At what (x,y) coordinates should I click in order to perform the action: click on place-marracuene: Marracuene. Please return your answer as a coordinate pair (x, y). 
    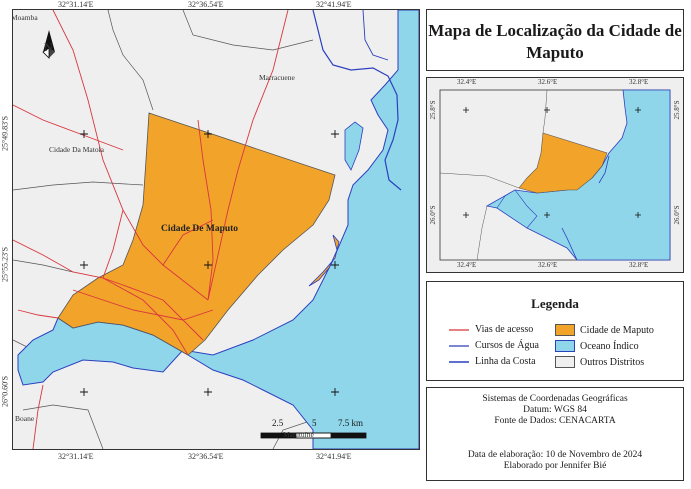
    Looking at the image, I should click on (277, 77).